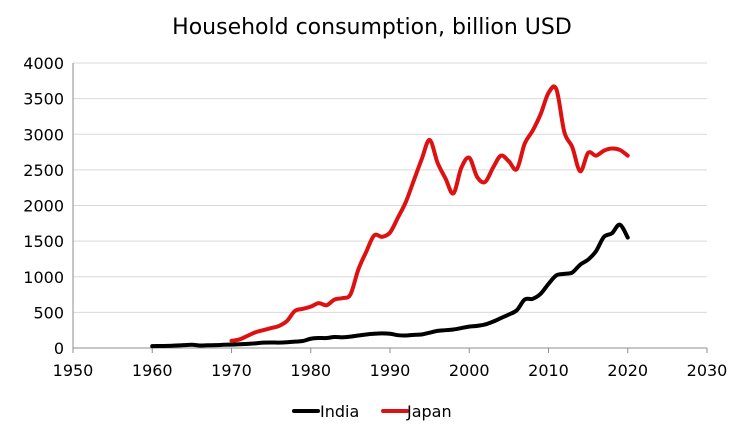 This screenshot has width=744, height=440. Describe the element at coordinates (429, 411) in the screenshot. I see `legend-label-japan: Japan` at that location.